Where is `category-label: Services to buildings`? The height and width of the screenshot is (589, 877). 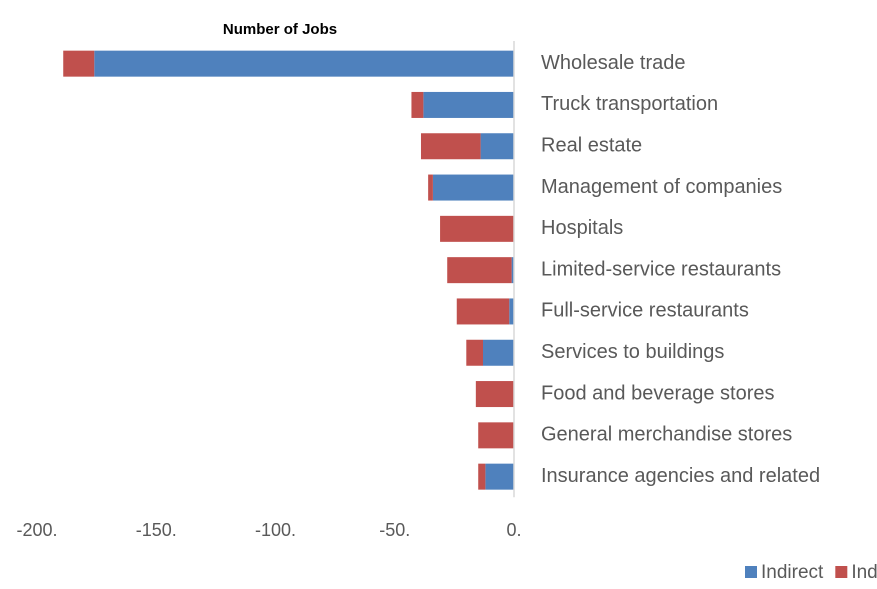 category-label: Services to buildings is located at coordinates (632, 352).